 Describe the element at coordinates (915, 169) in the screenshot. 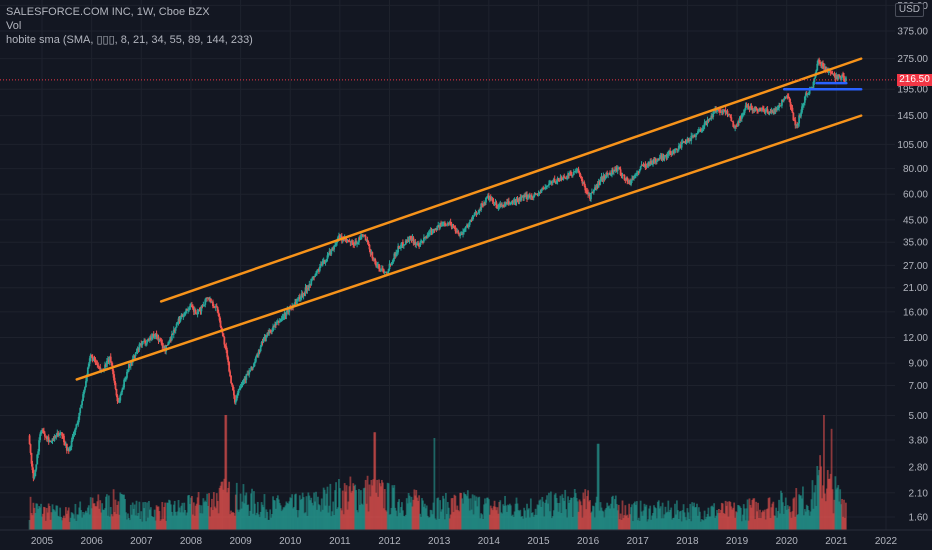

I see `y-tick-label-14: 80.00` at that location.